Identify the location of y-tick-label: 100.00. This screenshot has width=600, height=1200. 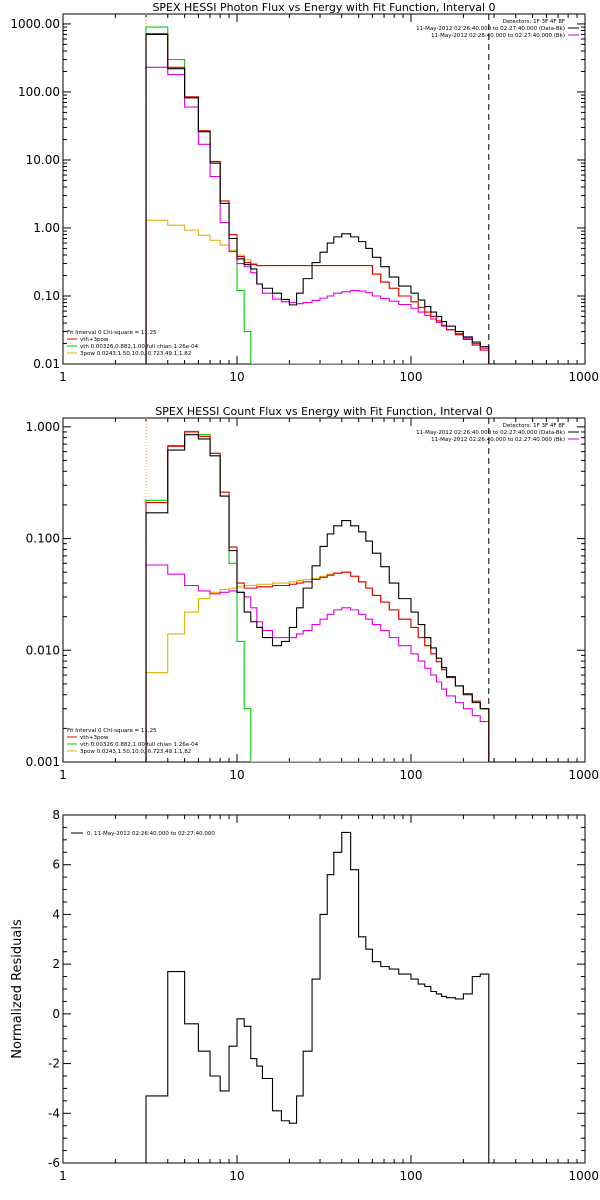
(39, 92).